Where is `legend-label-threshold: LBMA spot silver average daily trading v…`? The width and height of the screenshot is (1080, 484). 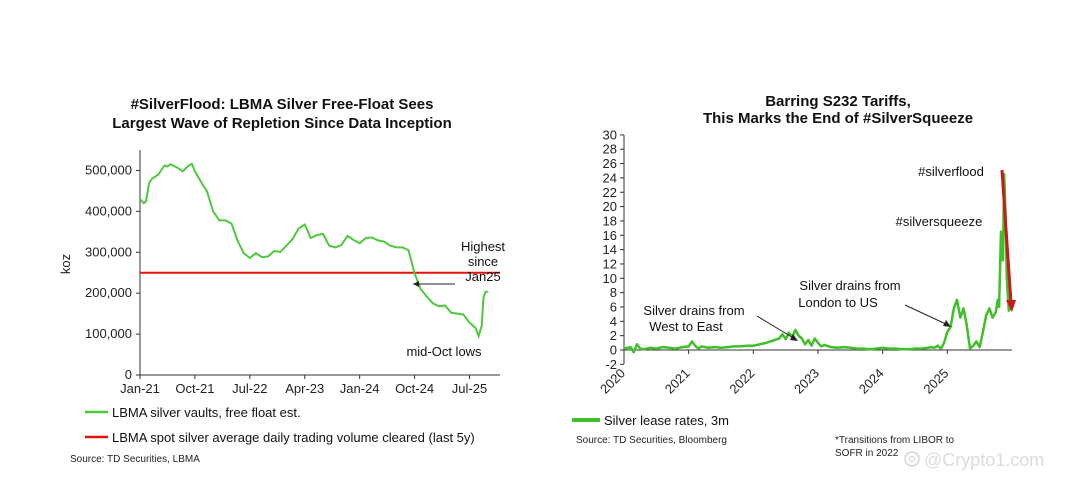
legend-label-threshold: LBMA spot silver average daily trading v… is located at coordinates (293, 437).